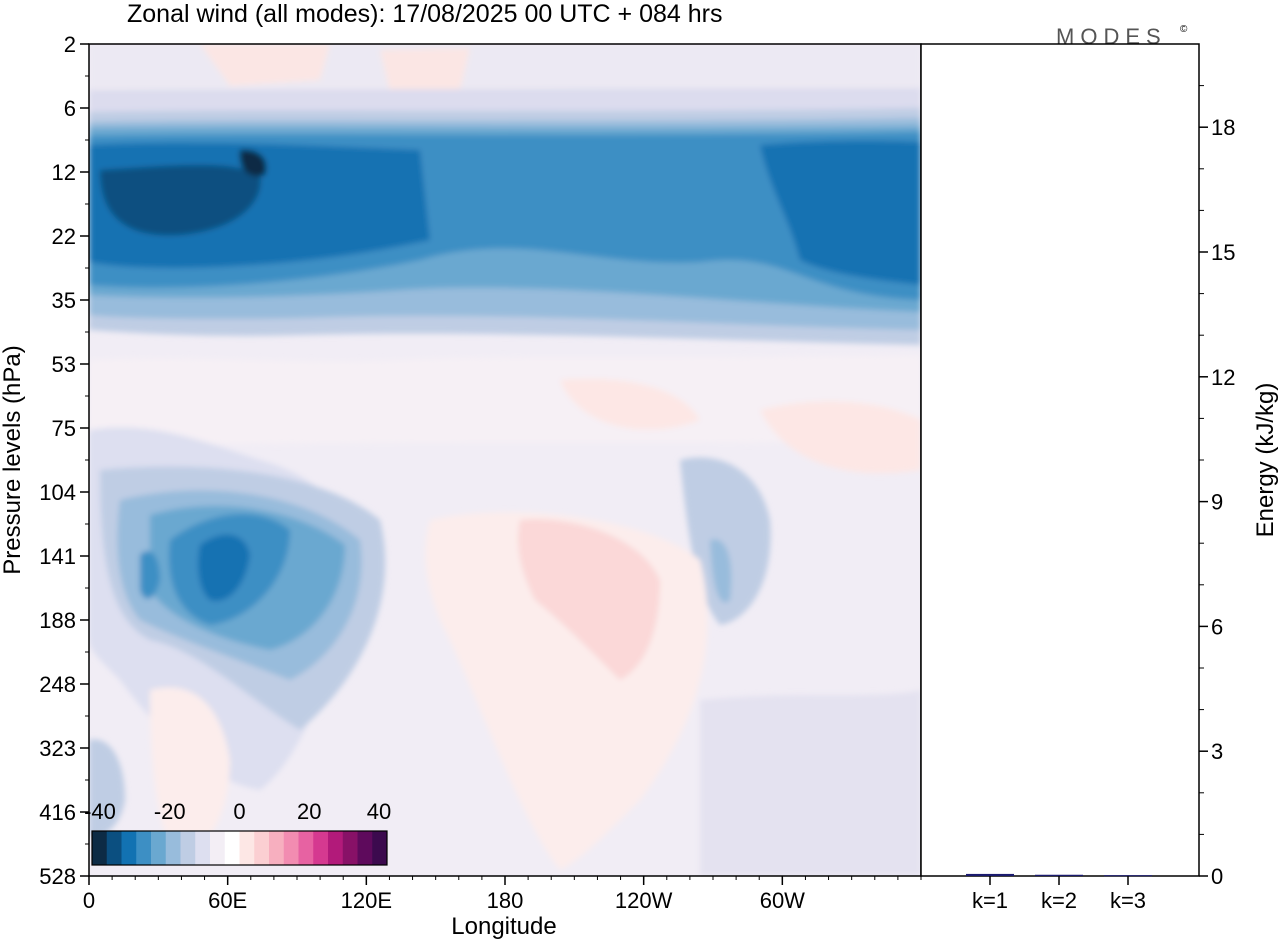  What do you see at coordinates (503, 926) in the screenshot?
I see `x-axis-label: Longitude` at bounding box center [503, 926].